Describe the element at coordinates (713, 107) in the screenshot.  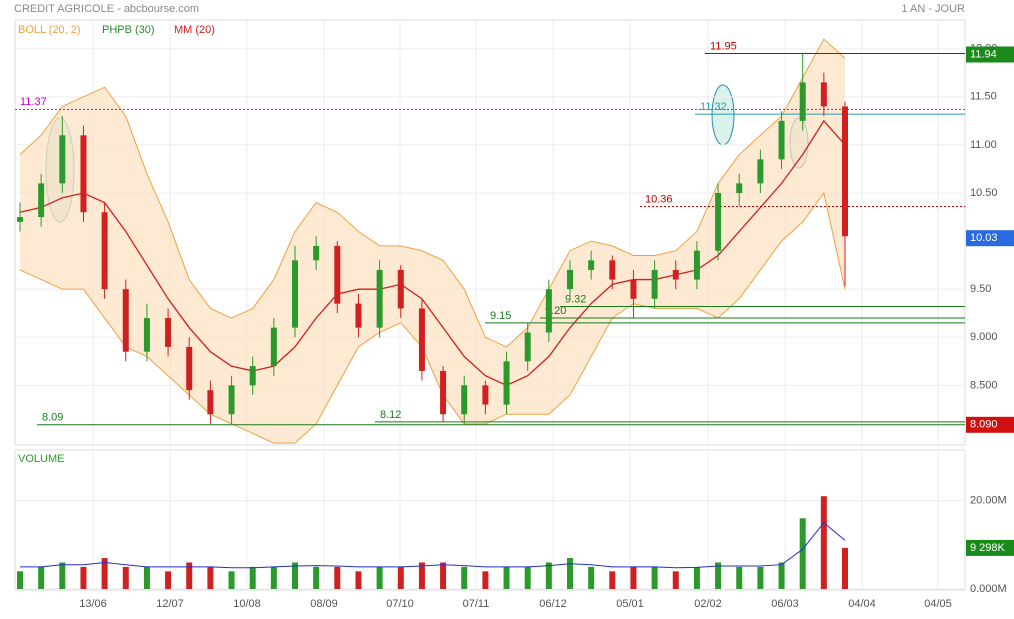
I see `annotation-label: 11.32` at that location.